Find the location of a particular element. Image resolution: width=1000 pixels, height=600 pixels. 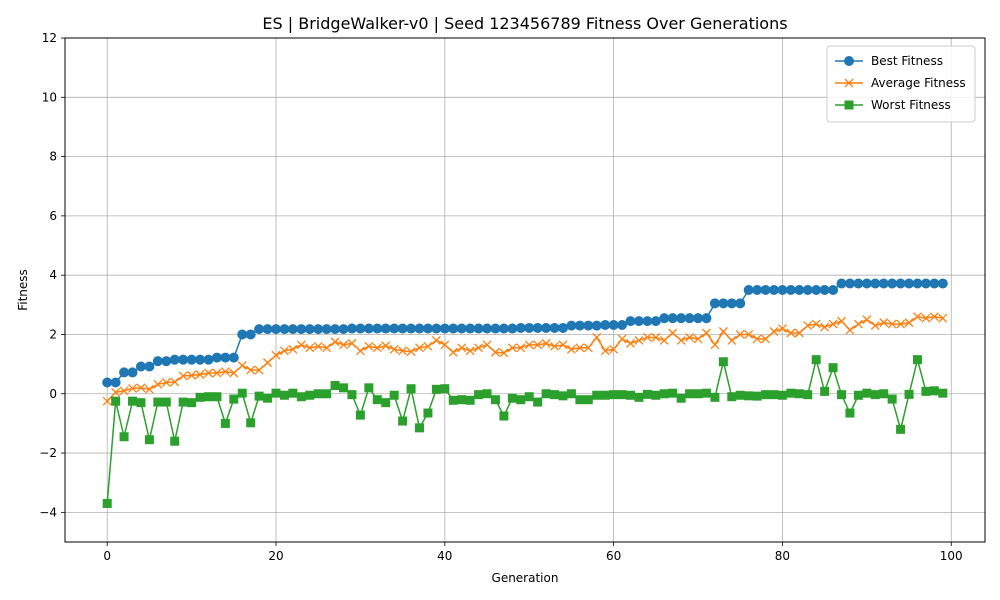

y-tick-label: 4 is located at coordinates (53, 275).